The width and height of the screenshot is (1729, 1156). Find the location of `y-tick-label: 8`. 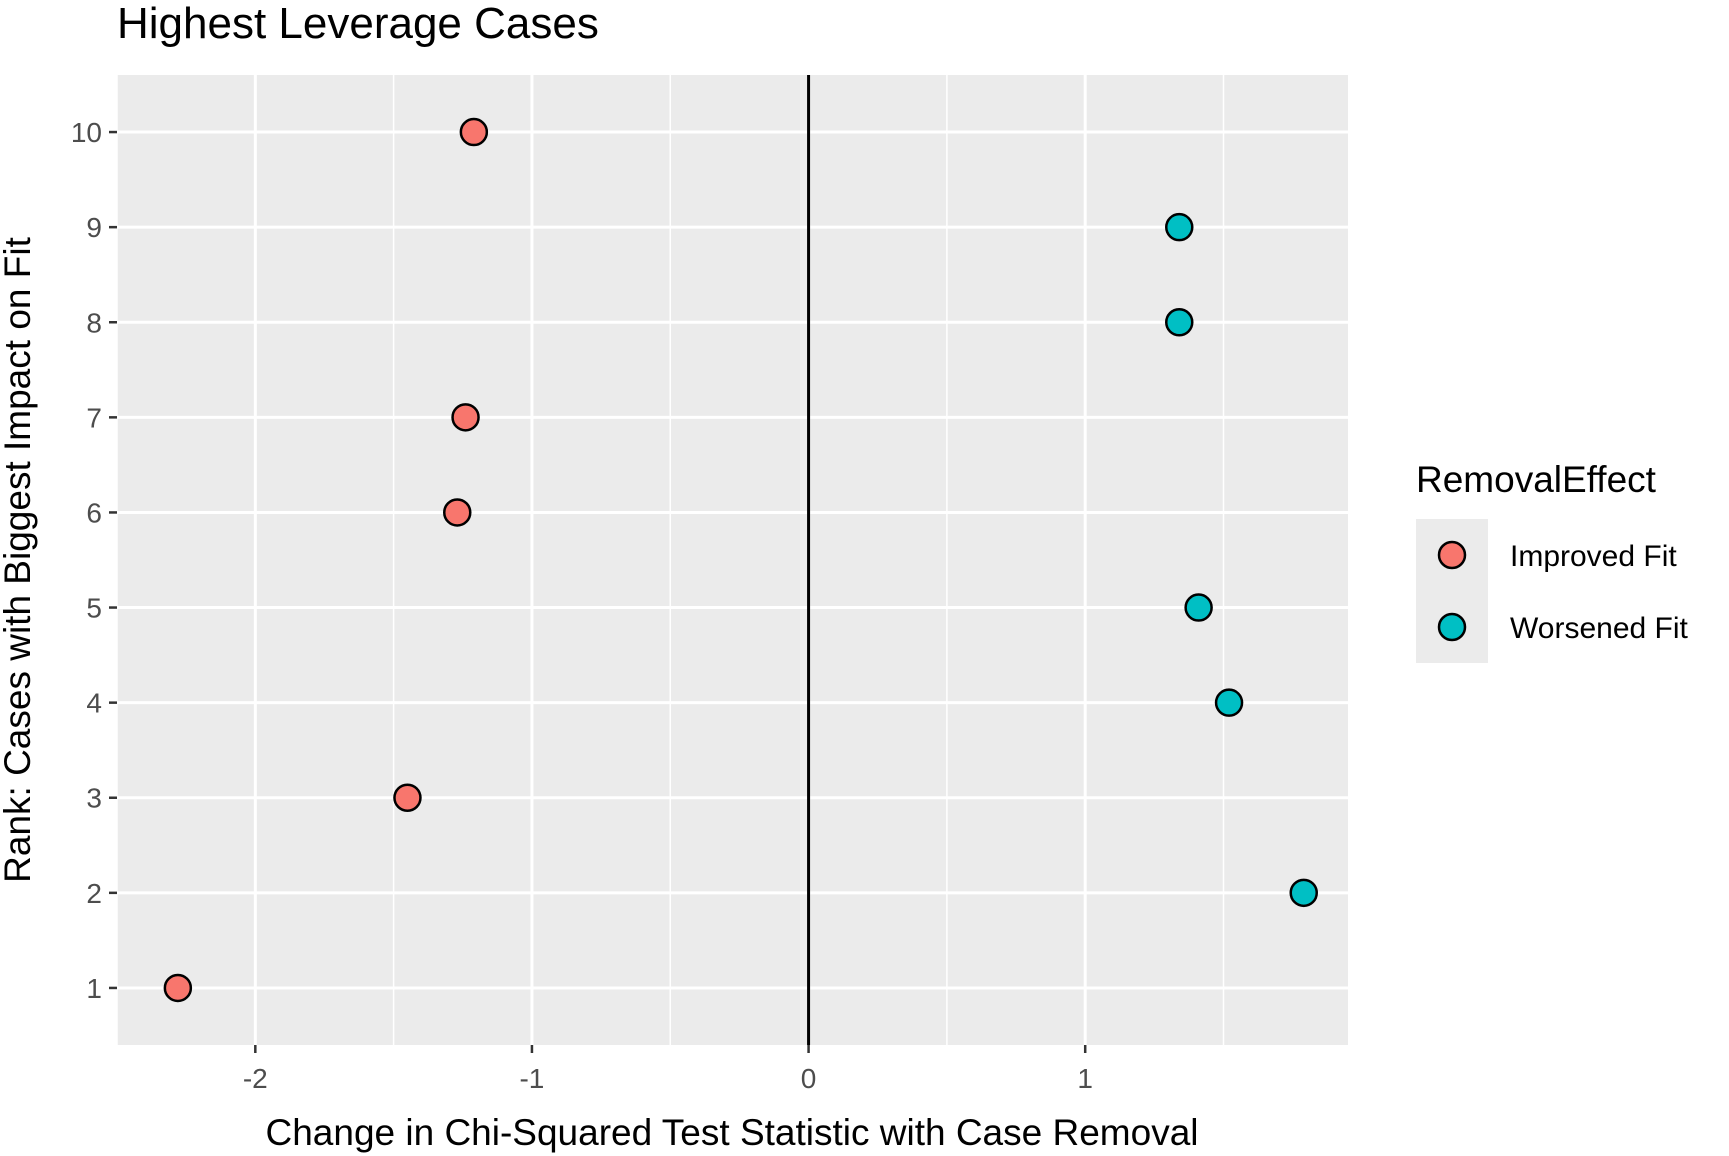

y-tick-label: 8 is located at coordinates (94, 322).